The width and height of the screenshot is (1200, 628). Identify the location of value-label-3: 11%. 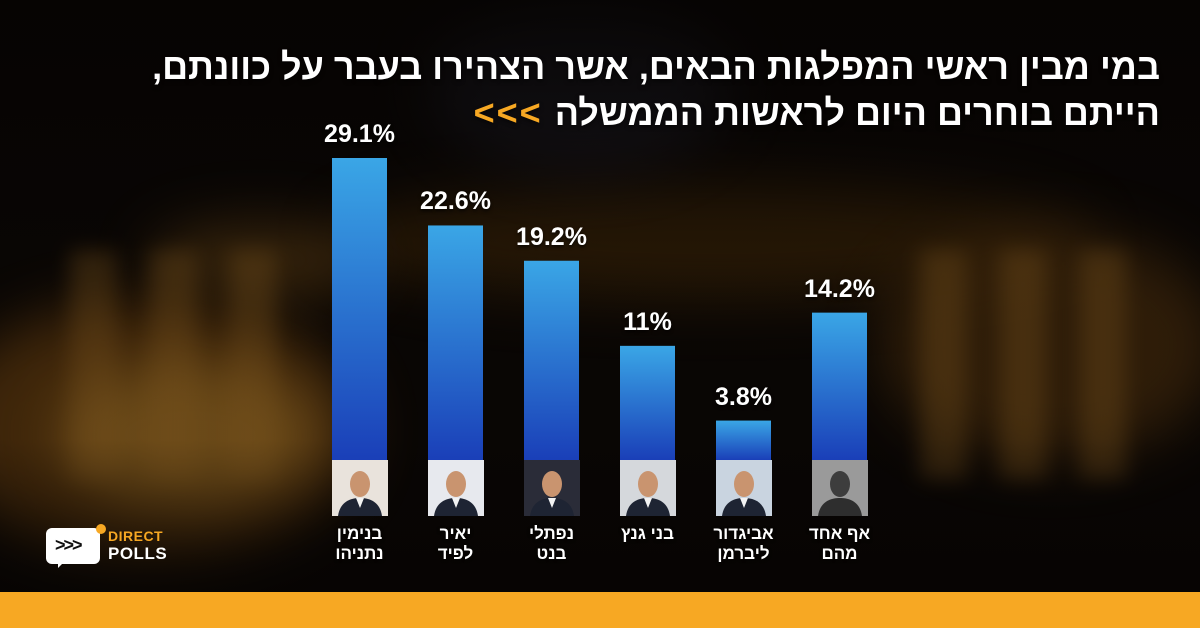
(647, 321).